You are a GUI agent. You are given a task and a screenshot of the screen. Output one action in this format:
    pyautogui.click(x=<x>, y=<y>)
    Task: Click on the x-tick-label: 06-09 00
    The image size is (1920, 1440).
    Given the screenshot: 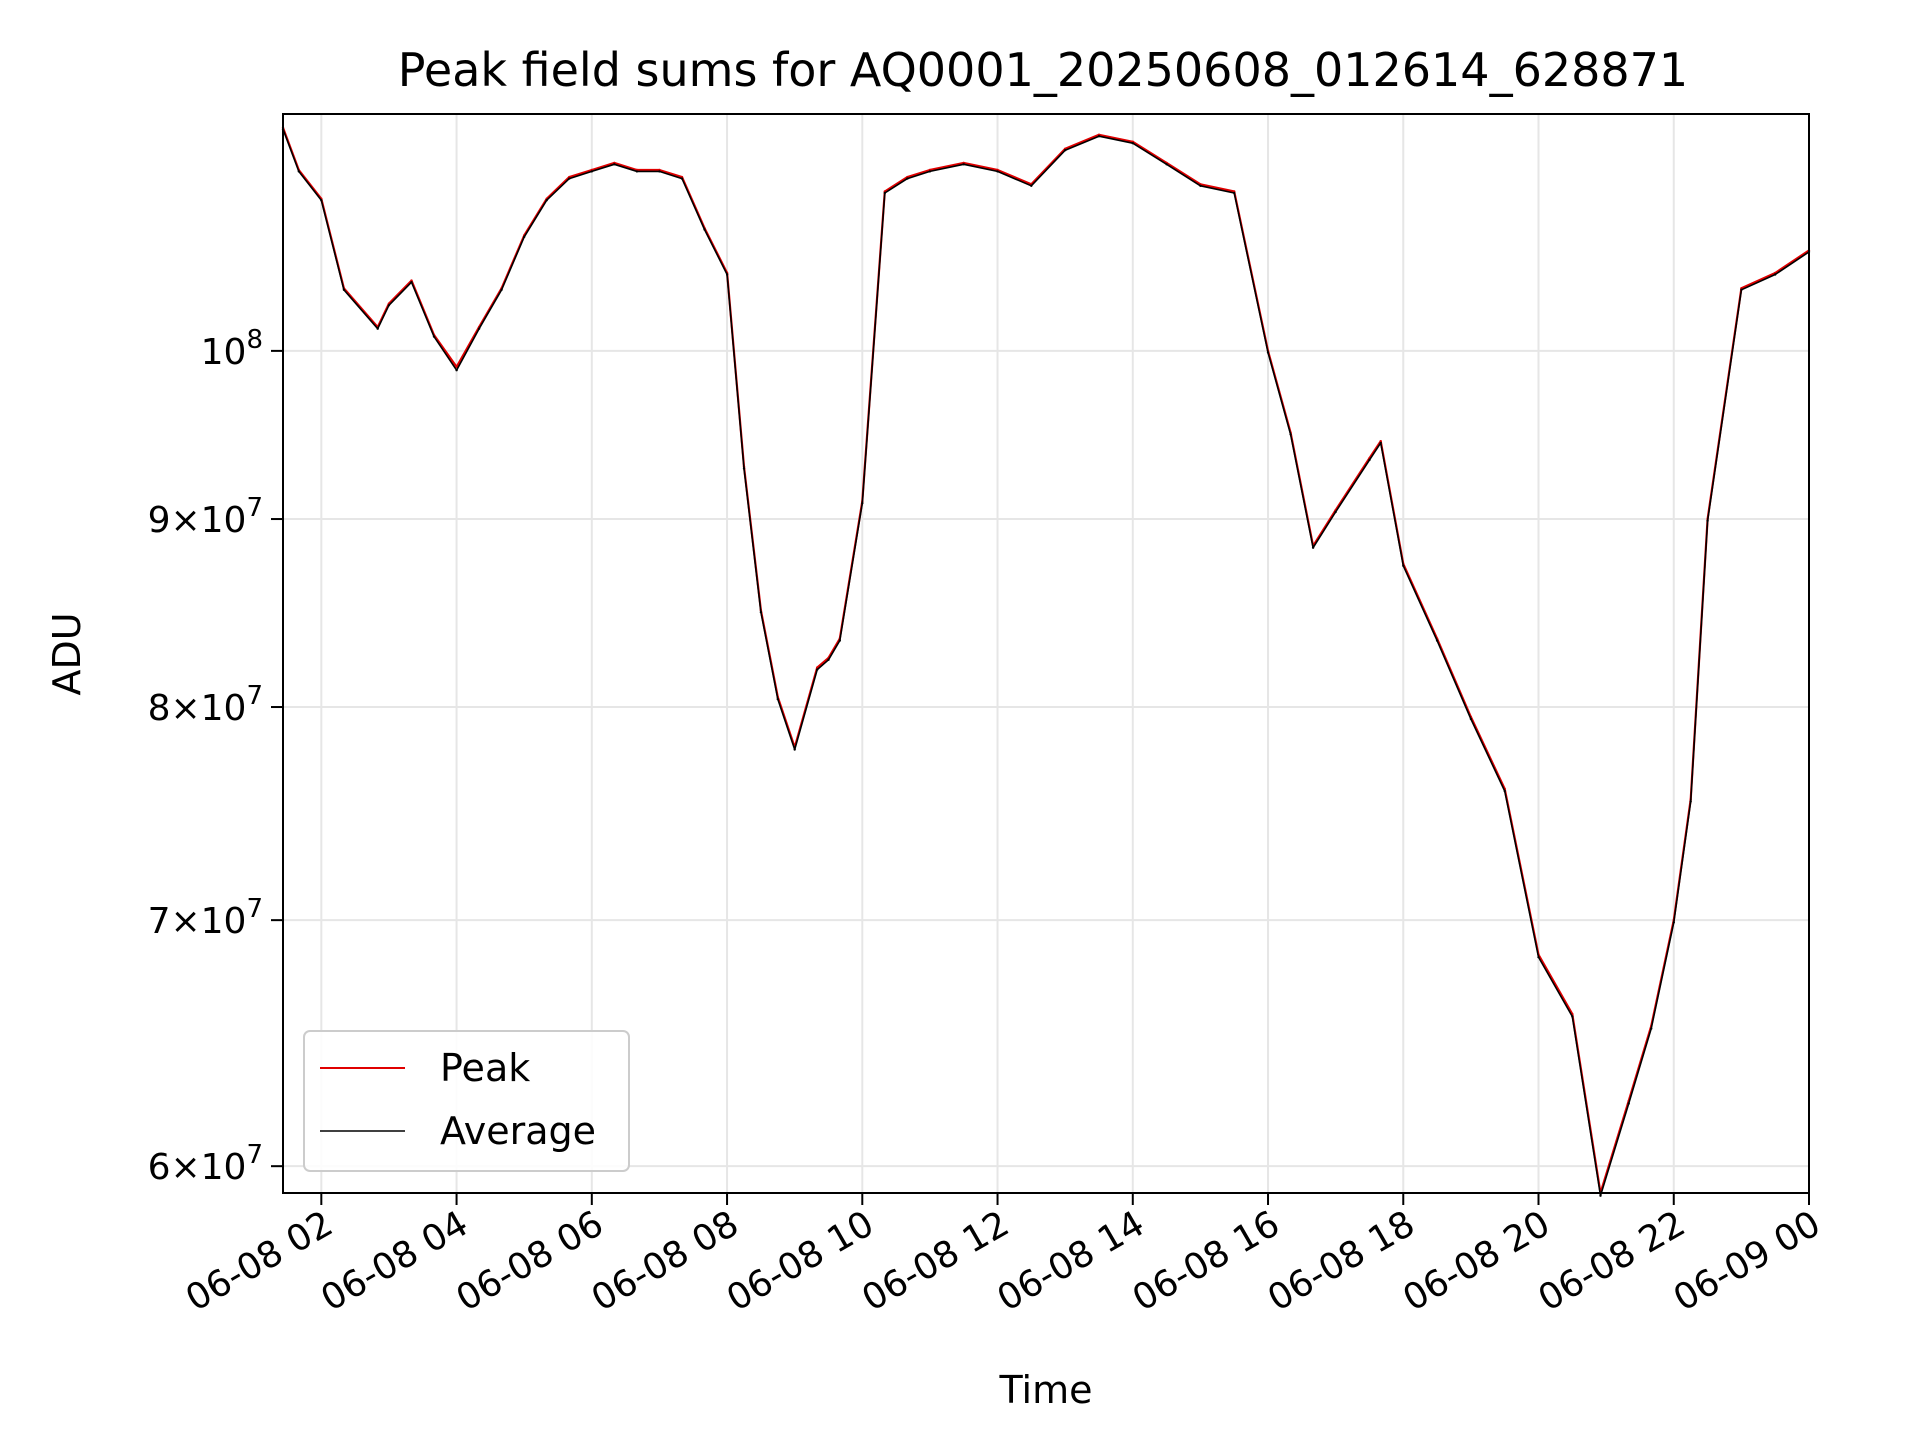 What is the action you would take?
    pyautogui.click(x=1747, y=1261)
    